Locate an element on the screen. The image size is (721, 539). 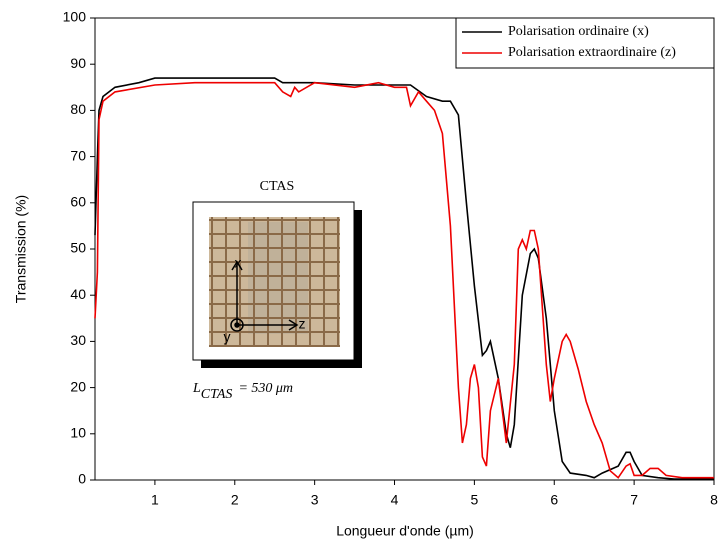
y-tick-label: 10 is located at coordinates (78, 433).